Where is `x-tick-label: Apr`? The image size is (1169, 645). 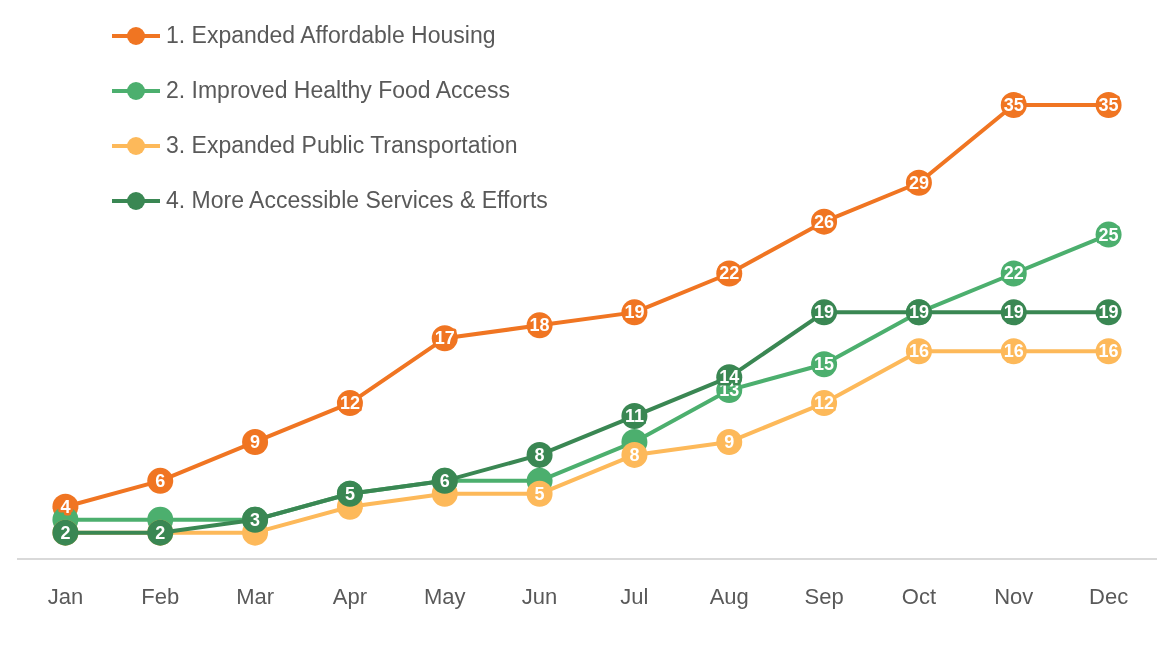
x-tick-label: Apr is located at coordinates (350, 596).